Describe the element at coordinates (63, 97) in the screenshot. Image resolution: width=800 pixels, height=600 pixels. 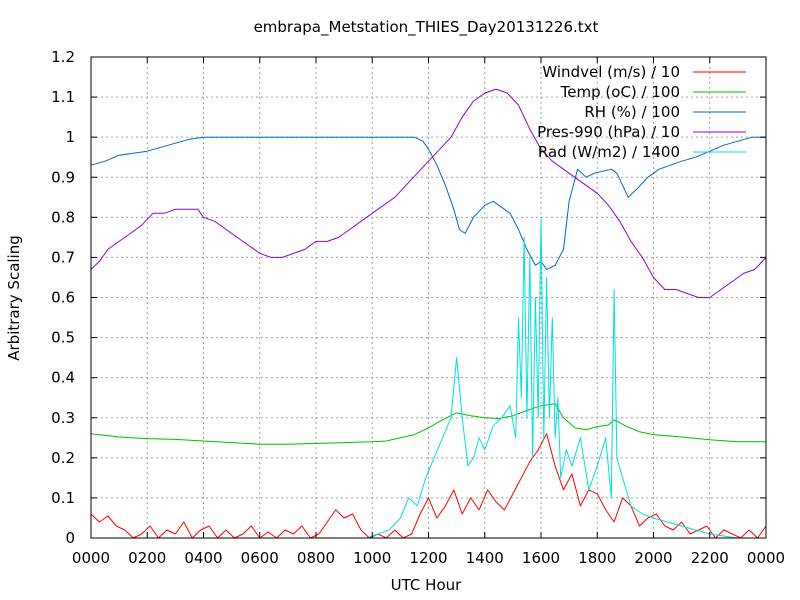
I see `y-tick-label: 1.1` at that location.